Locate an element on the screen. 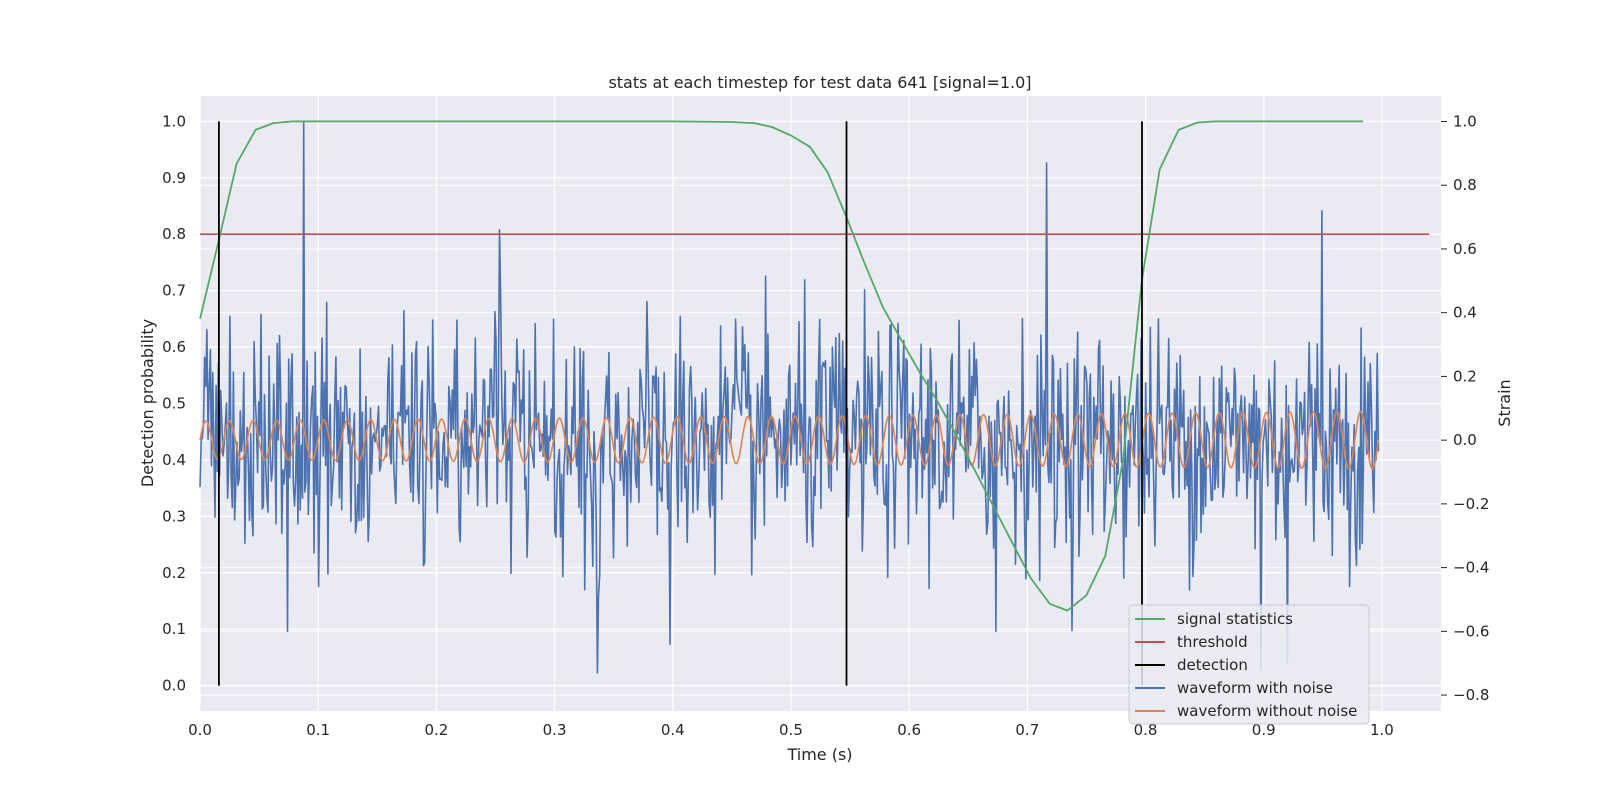 This screenshot has width=1600, height=800. y-left-tick-label: 0.8 is located at coordinates (174, 234).